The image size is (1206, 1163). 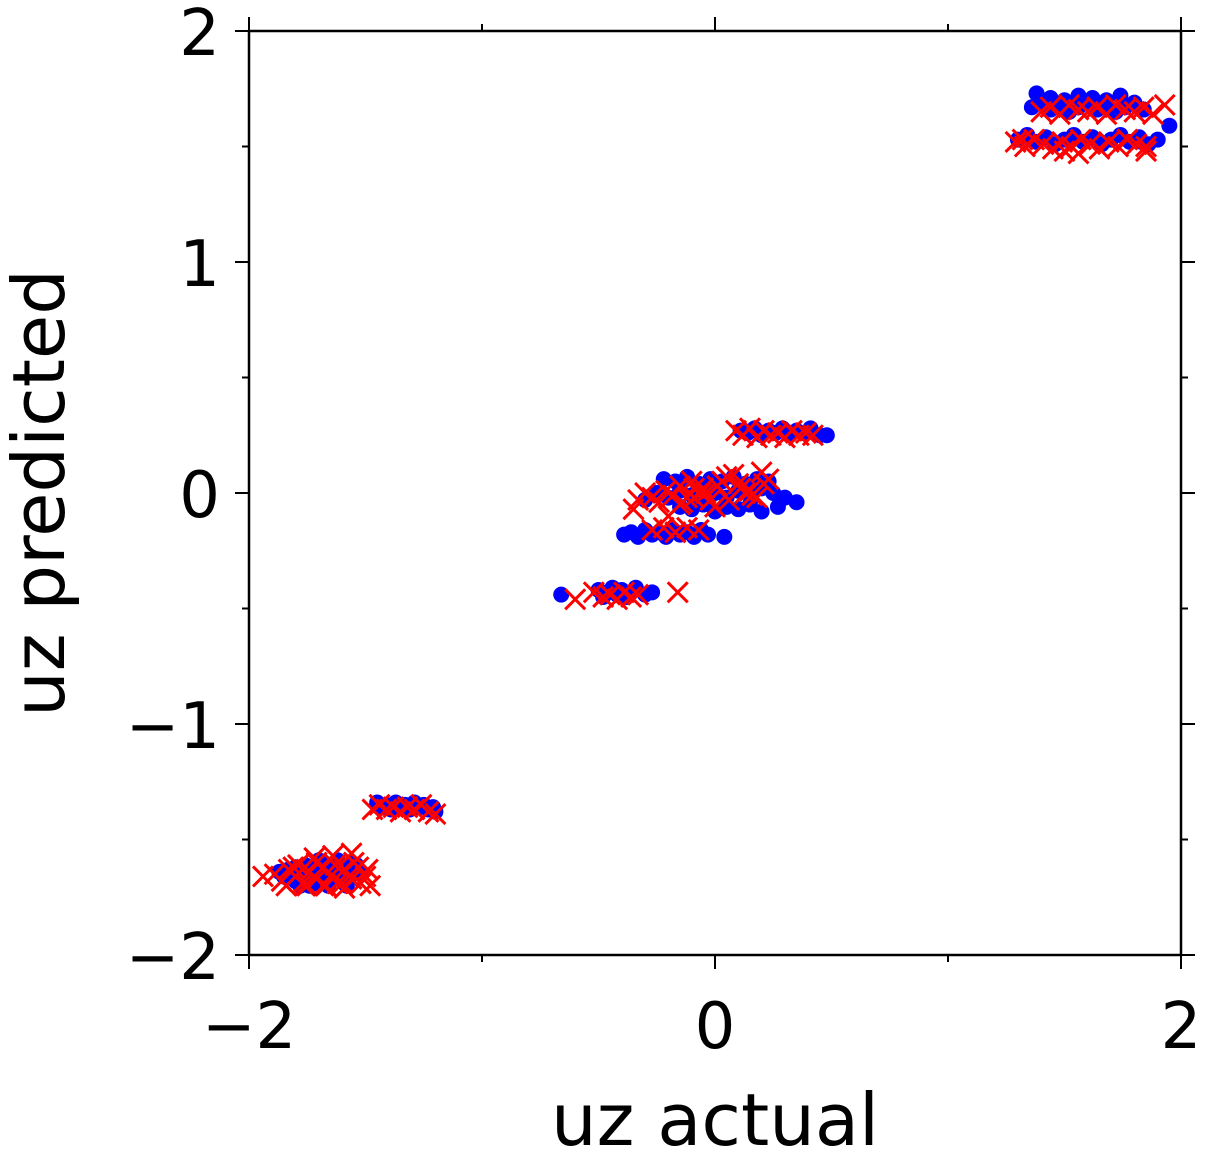 What do you see at coordinates (249, 1027) in the screenshot?
I see `x-tick-label: −2` at bounding box center [249, 1027].